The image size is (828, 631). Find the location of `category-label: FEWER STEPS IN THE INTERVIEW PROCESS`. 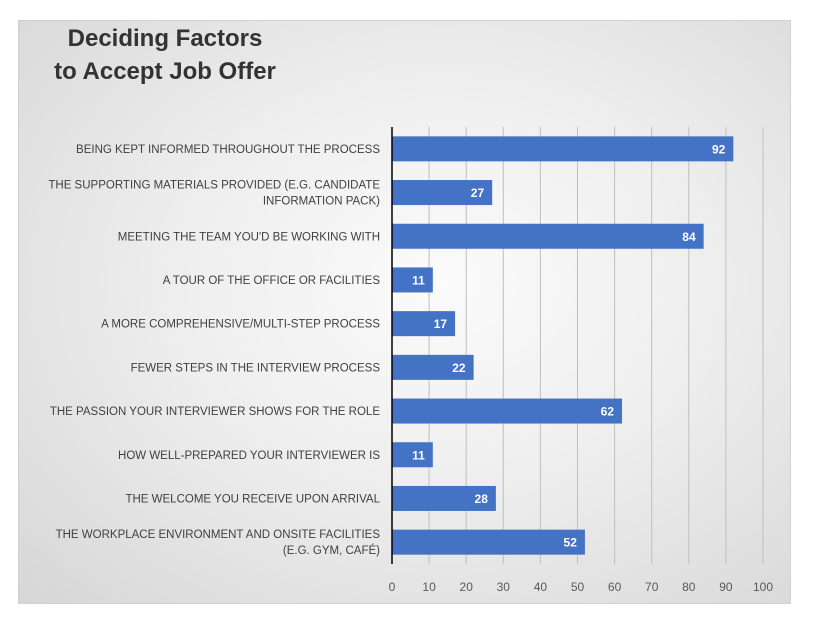

category-label: FEWER STEPS IN THE INTERVIEW PROCESS is located at coordinates (256, 368).